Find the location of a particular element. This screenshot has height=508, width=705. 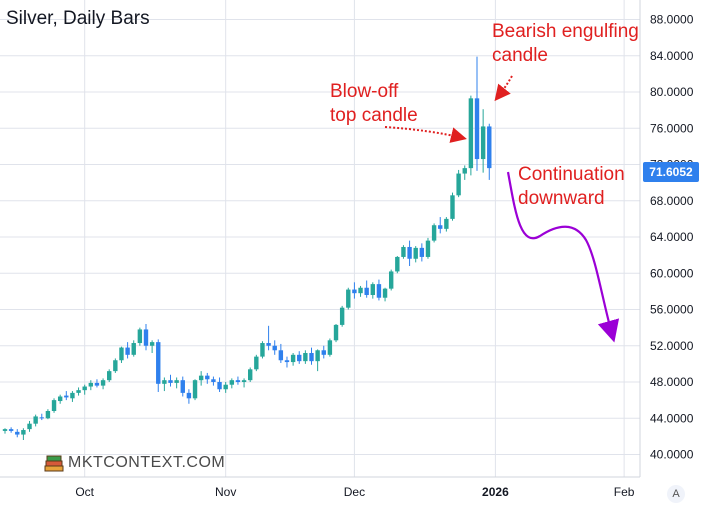

auto-scale-button: A is located at coordinates (676, 494).